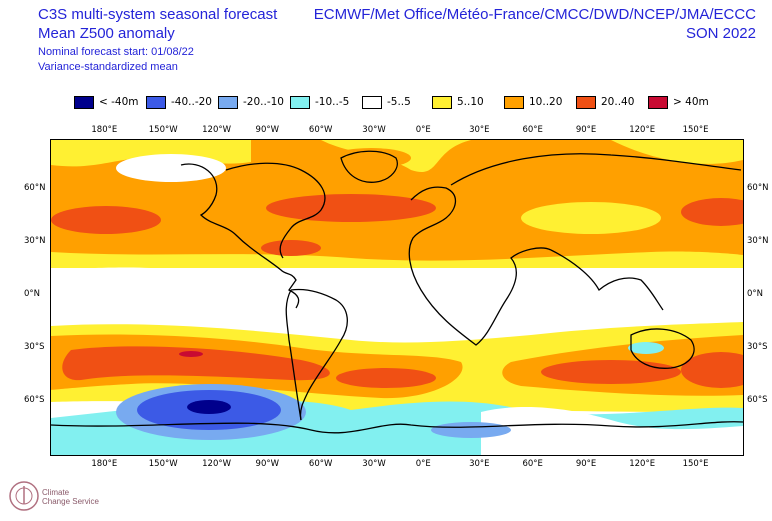 This screenshot has height=521, width=772. I want to click on climate-change-service-logo, so click(24, 496).